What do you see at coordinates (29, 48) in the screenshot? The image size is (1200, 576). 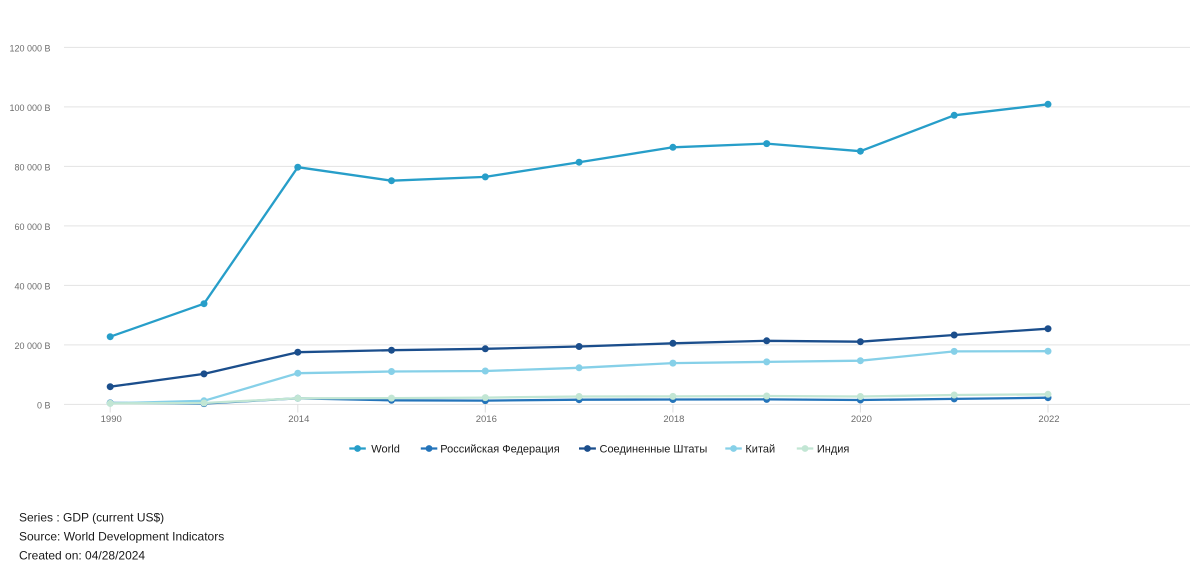 I see `svg-text: 120 000 B` at bounding box center [29, 48].